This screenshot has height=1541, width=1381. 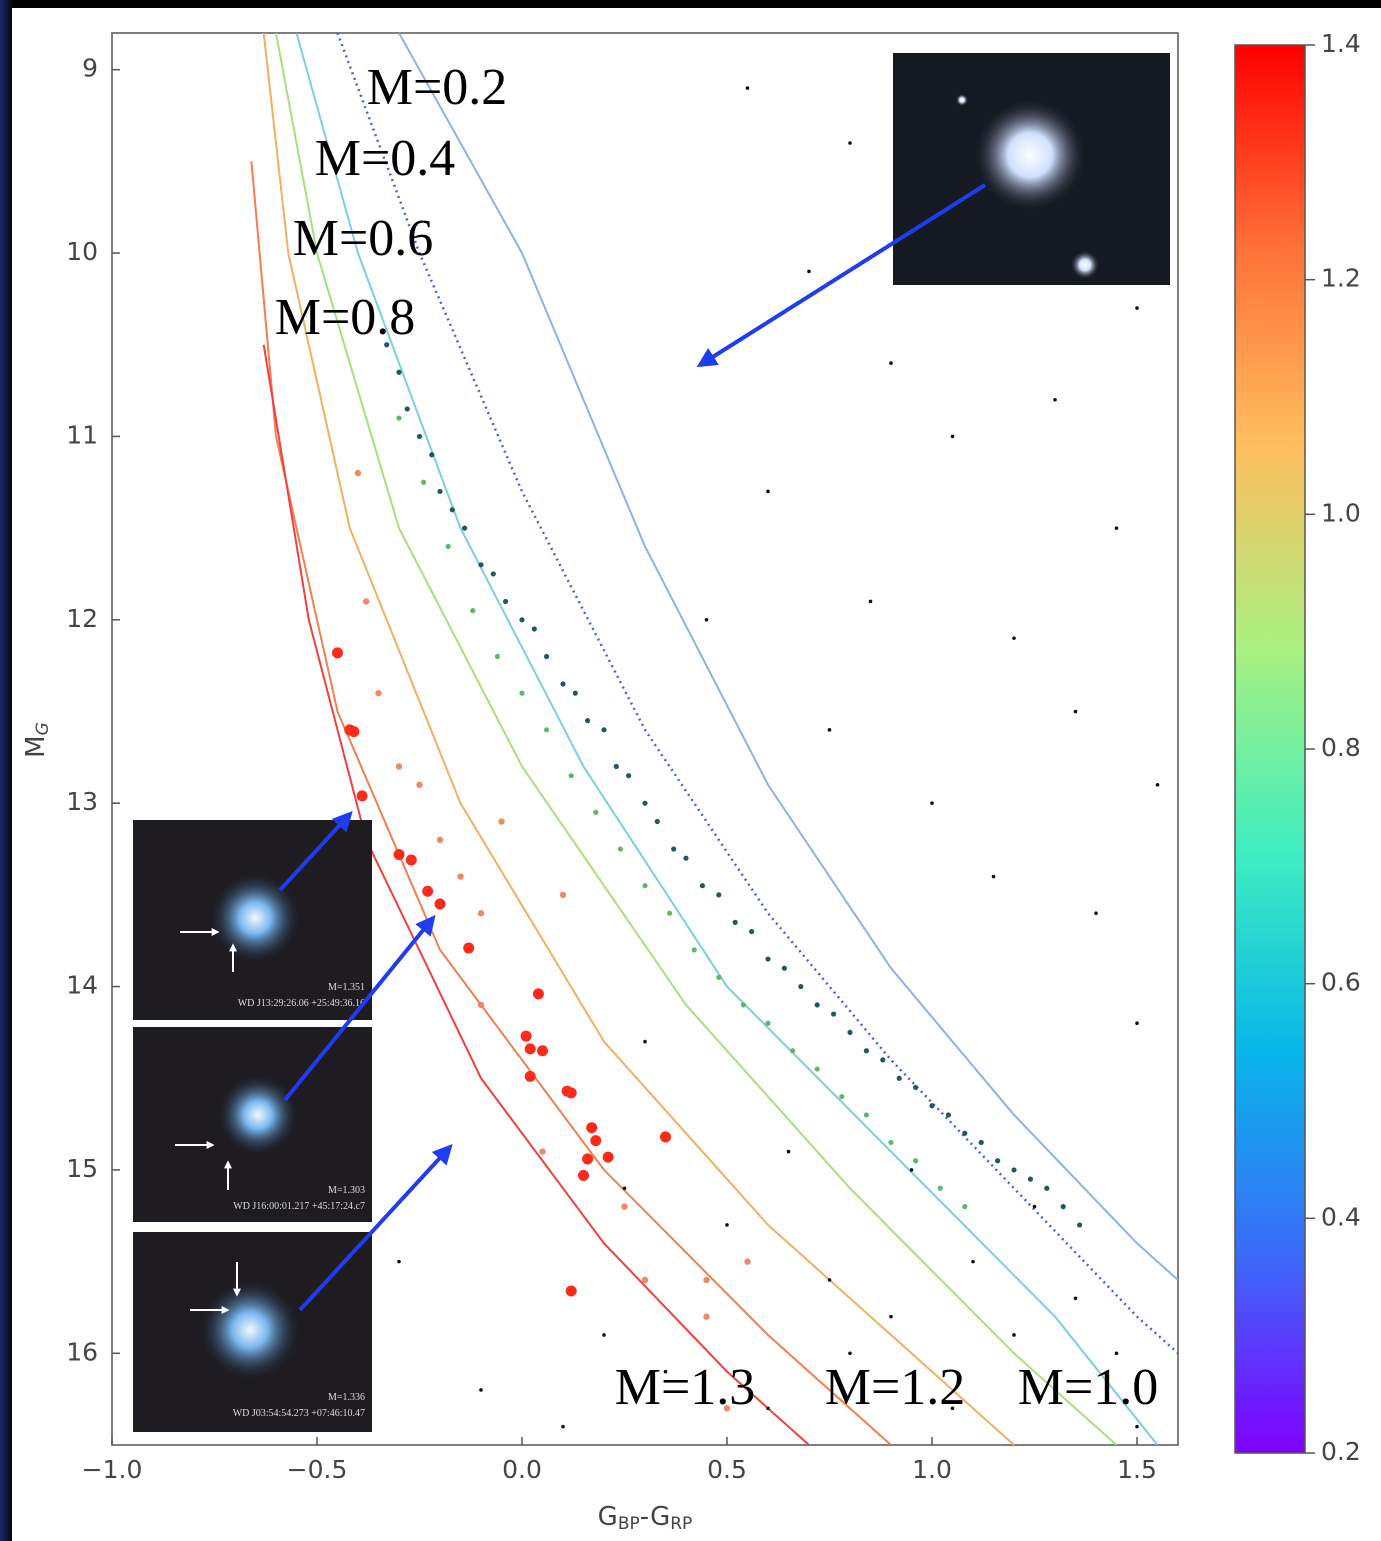 I want to click on colorbar-axis: 0.2 0.4 0.6 0.8 1.0 1.2 1.4, so click(x=1333, y=747).